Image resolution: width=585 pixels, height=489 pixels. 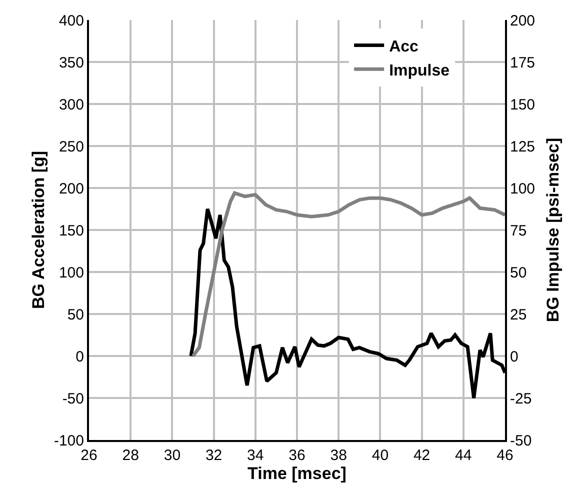 What do you see at coordinates (71, 189) in the screenshot?
I see `y-tick-label: 200` at bounding box center [71, 189].